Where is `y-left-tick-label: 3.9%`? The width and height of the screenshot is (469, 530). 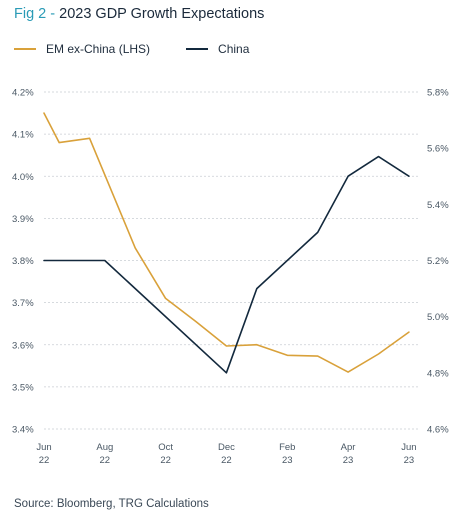 y-left-tick-label: 3.9% is located at coordinates (23, 219).